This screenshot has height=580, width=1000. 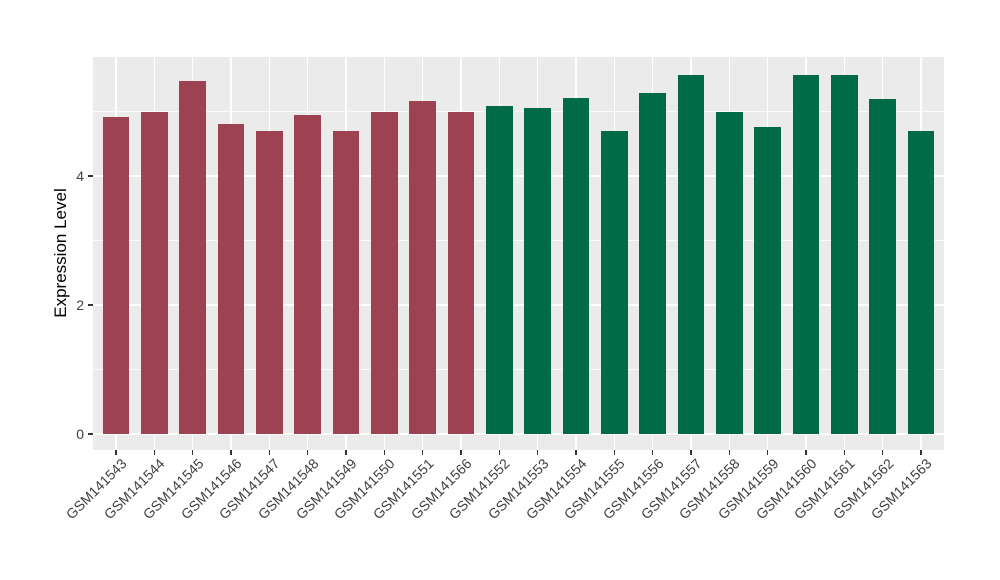 What do you see at coordinates (499, 270) in the screenshot?
I see `bar-GSM141552` at bounding box center [499, 270].